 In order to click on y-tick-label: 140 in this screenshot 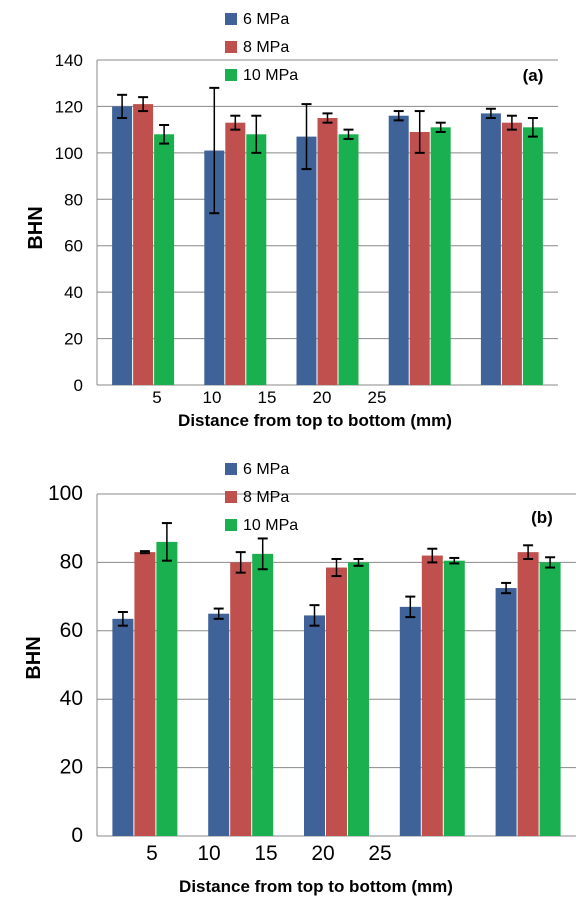, I will do `click(69, 60)`.